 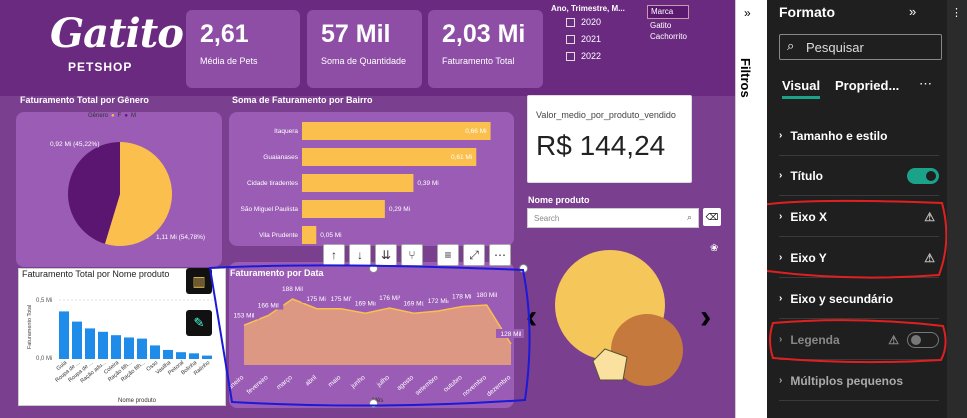 I want to click on titulo-toggle, so click(x=923, y=175).